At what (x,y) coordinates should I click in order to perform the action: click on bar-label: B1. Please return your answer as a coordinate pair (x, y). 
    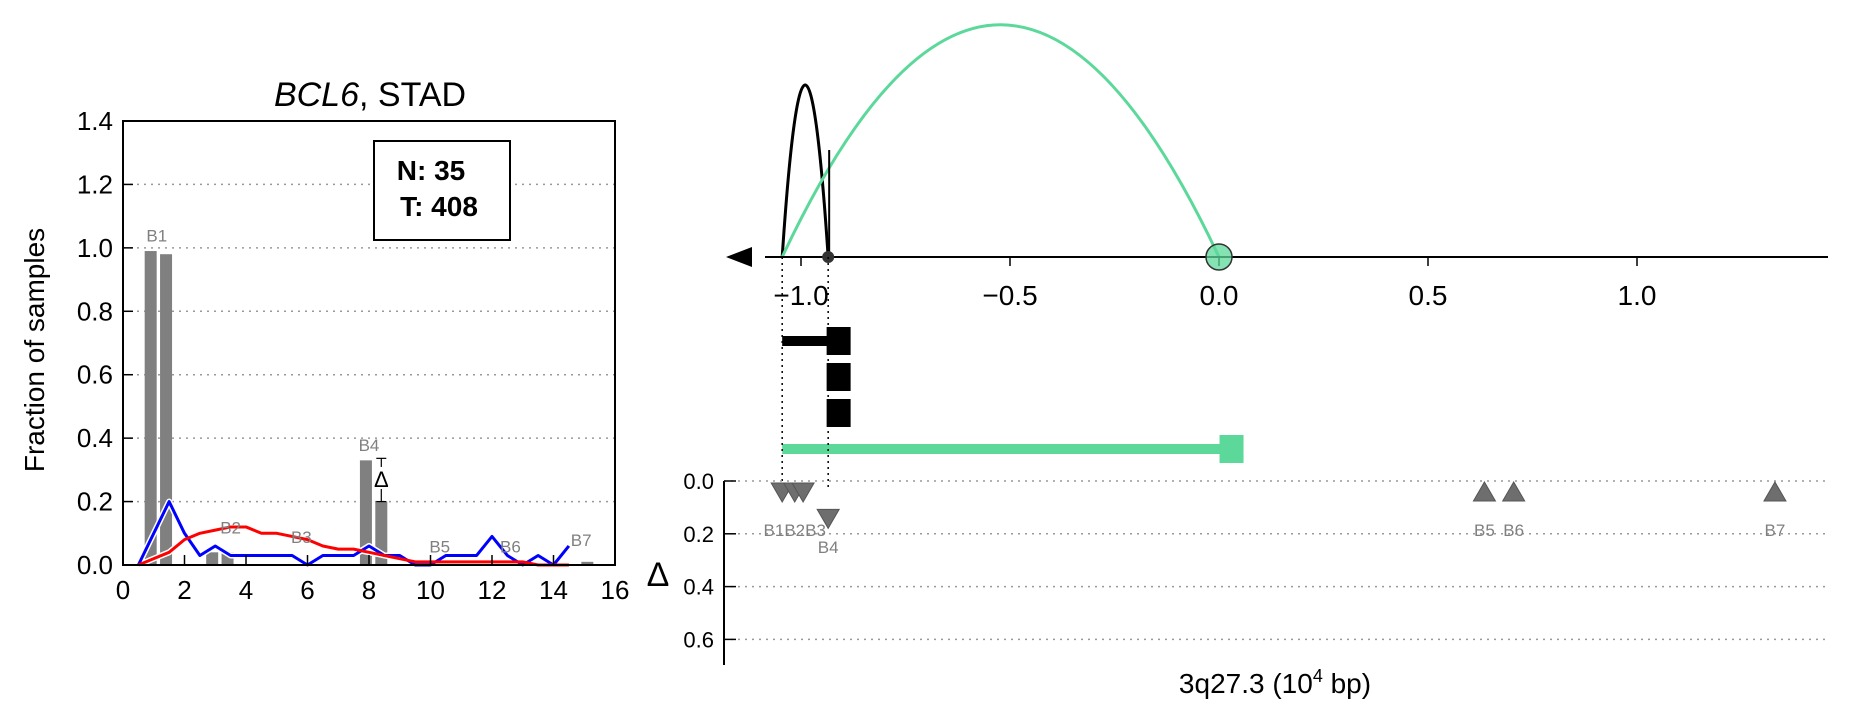
    Looking at the image, I should click on (156, 236).